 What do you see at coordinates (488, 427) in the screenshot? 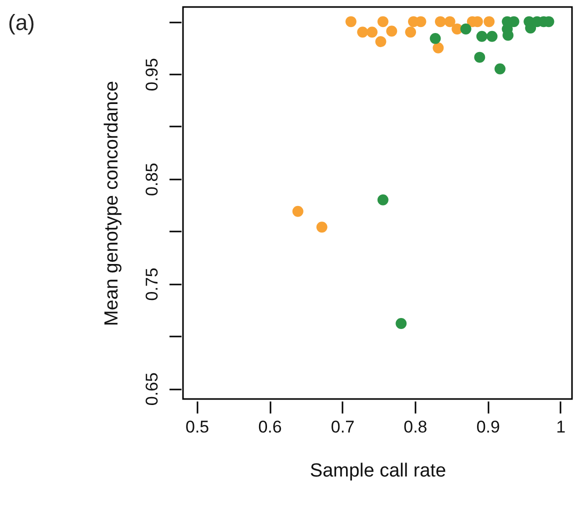
I see `x-tick-label: 0.9` at bounding box center [488, 427].